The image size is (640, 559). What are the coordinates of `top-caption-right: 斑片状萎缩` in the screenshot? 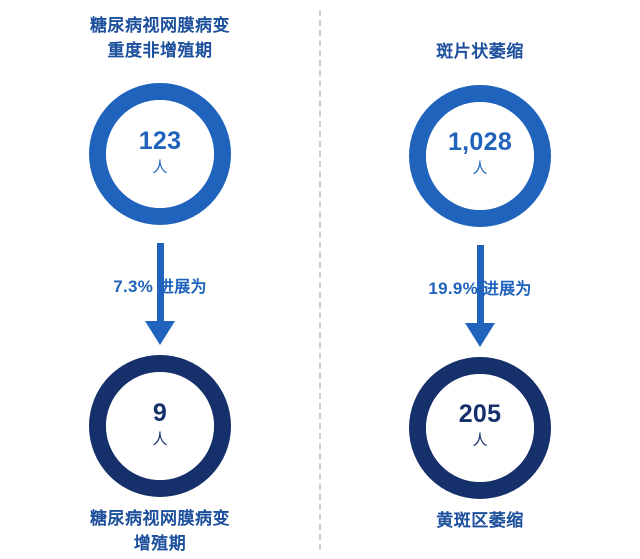 It's located at (480, 52).